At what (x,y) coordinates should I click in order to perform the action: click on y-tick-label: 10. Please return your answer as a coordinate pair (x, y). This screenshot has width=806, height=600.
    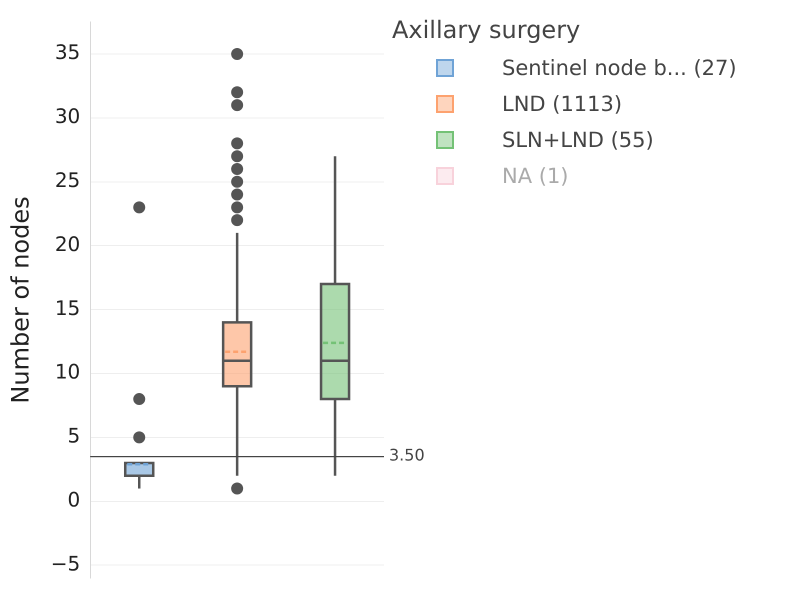
    Looking at the image, I should click on (67, 372).